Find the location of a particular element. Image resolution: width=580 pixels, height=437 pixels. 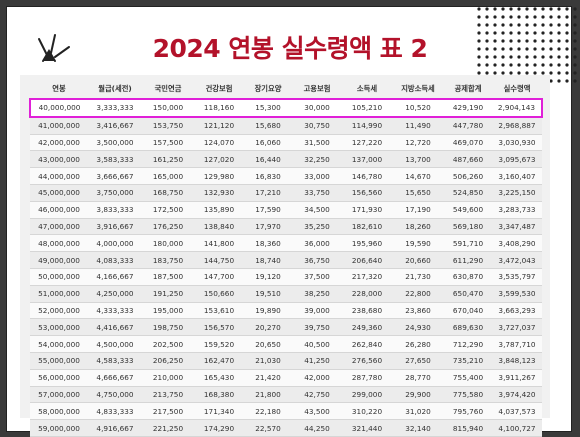

table-cell: 174,290 is located at coordinates (219, 428).